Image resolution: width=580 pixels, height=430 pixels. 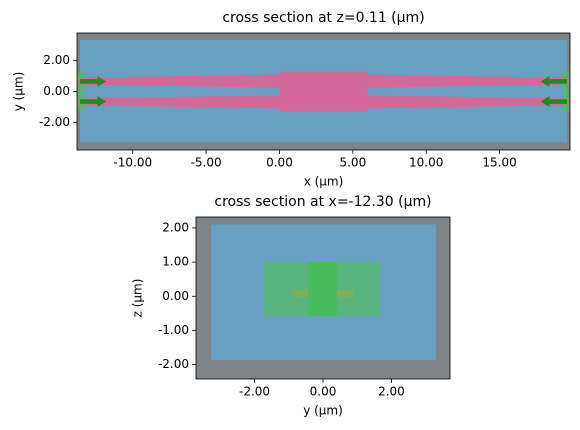 I want to click on x-tick-label: -5.00, so click(x=206, y=163).